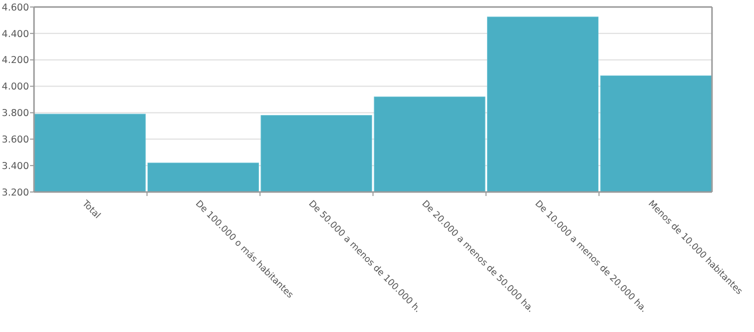 This screenshot has height=332, width=754. What do you see at coordinates (15, 166) in the screenshot?
I see `y-tick-label: 3.400` at bounding box center [15, 166].